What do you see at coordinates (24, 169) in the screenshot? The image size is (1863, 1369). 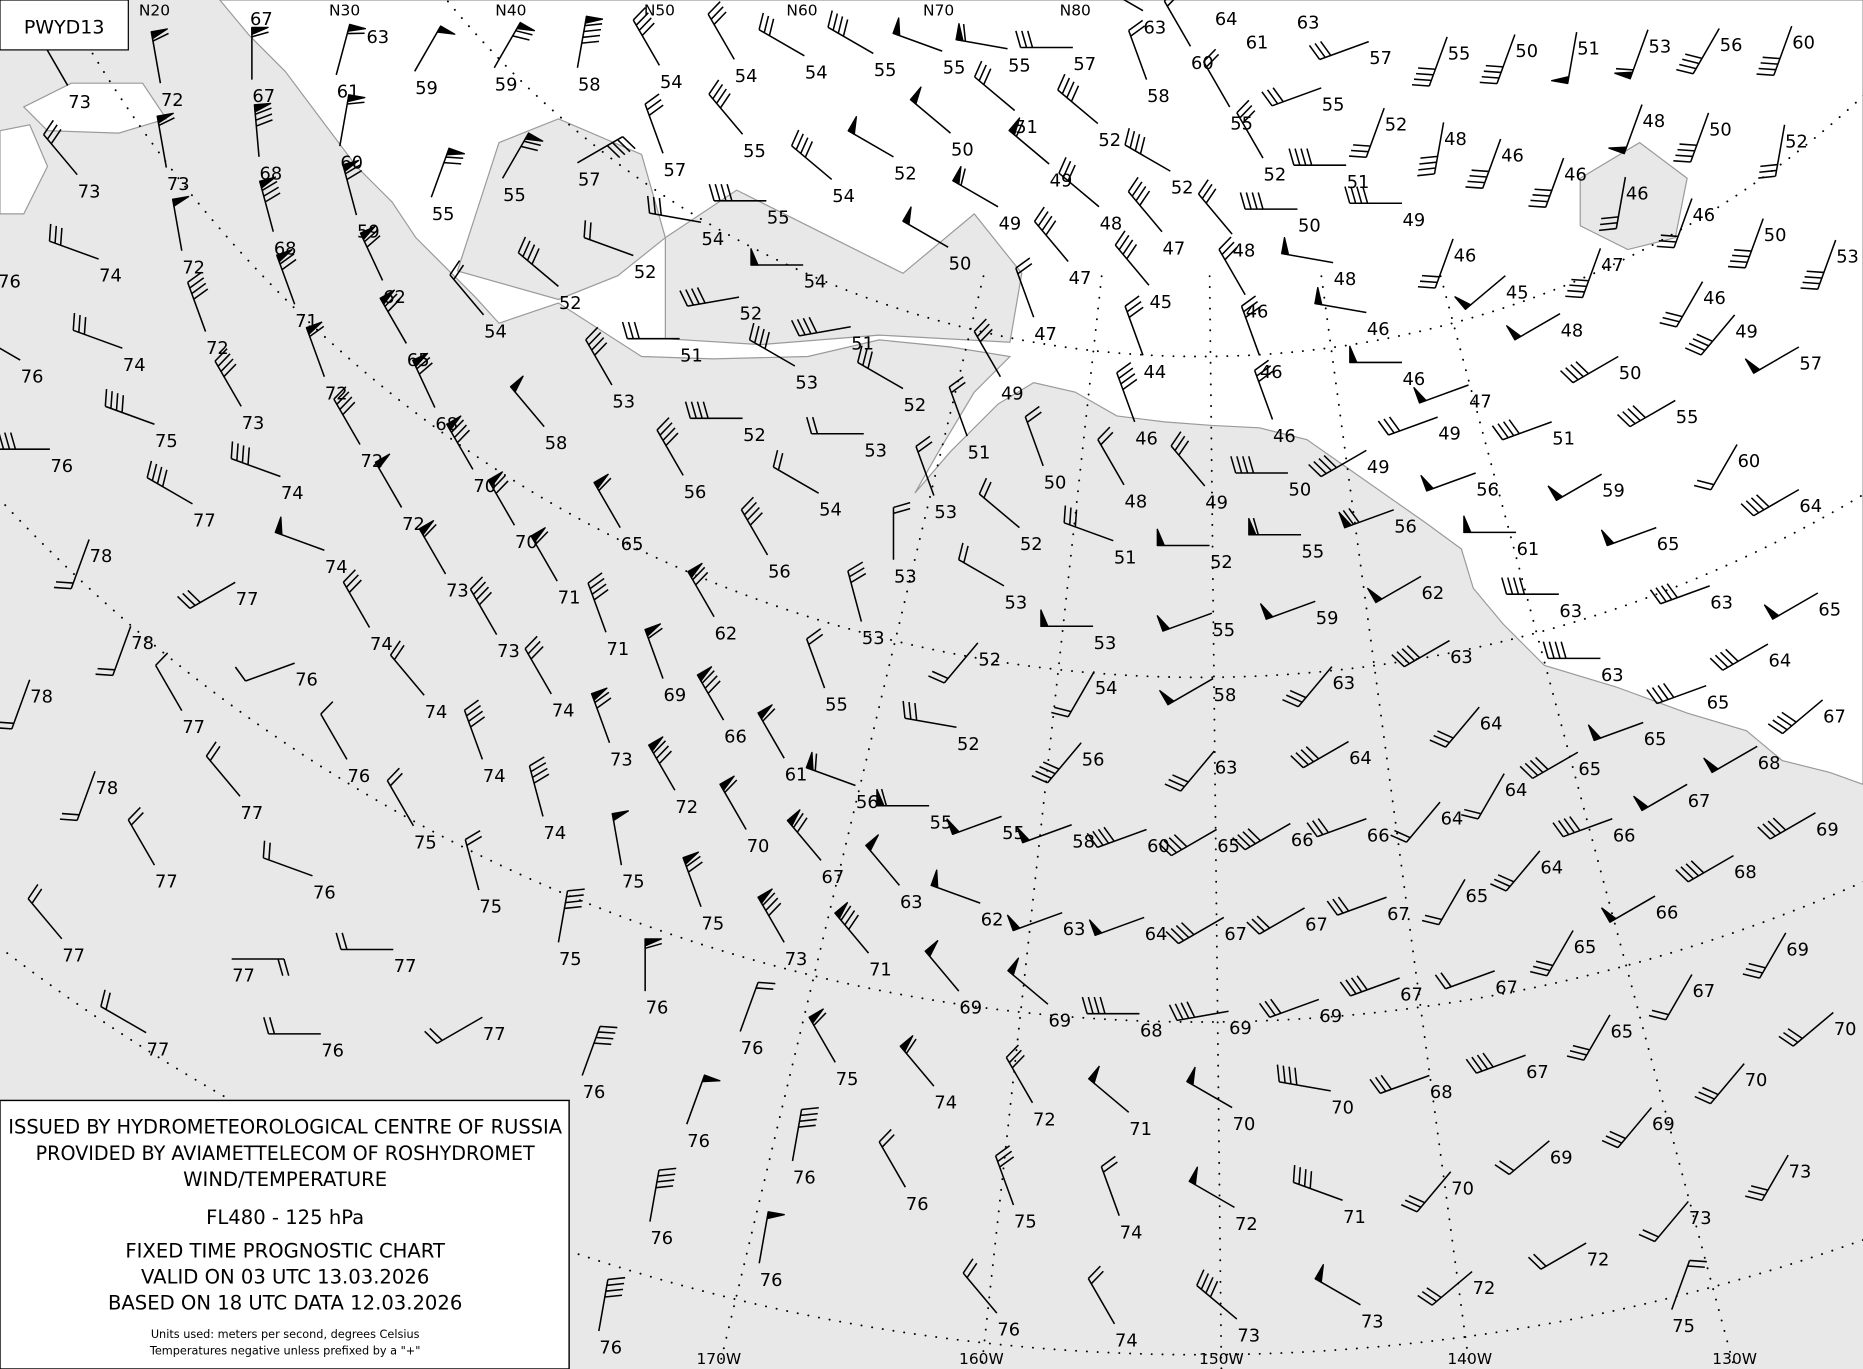 I see `land-island-west` at bounding box center [24, 169].